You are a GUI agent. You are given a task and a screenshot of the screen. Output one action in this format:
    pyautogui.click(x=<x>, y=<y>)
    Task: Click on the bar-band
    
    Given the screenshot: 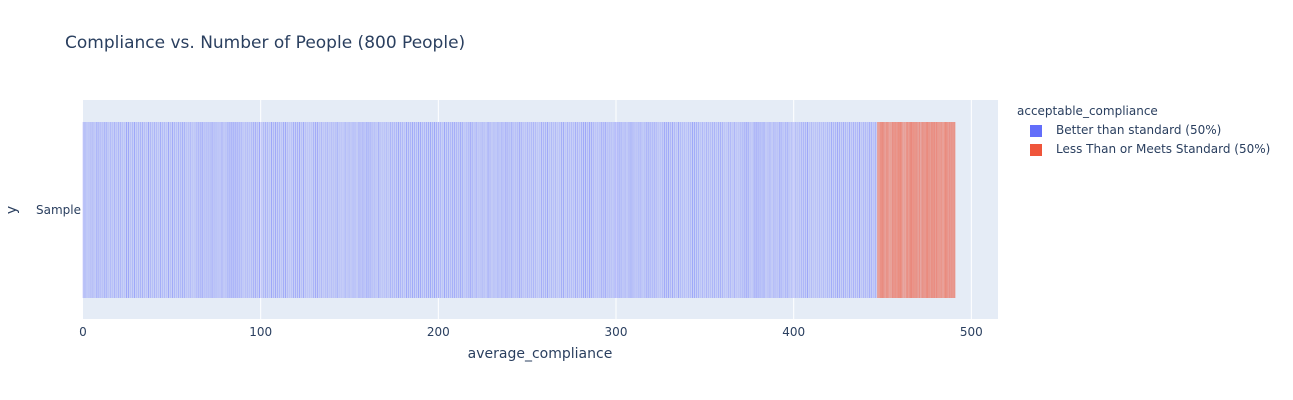 What is the action you would take?
    pyautogui.click(x=916, y=210)
    